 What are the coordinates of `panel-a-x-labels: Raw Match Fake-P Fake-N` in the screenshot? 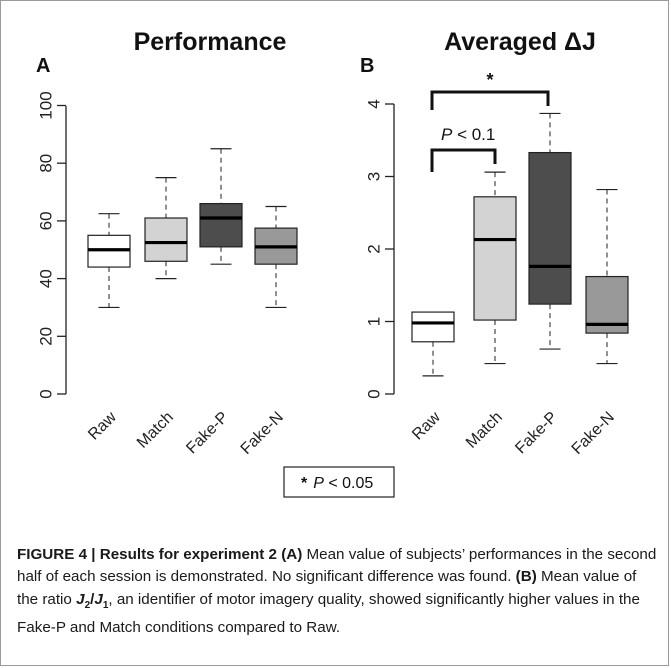 It's located at (186, 432).